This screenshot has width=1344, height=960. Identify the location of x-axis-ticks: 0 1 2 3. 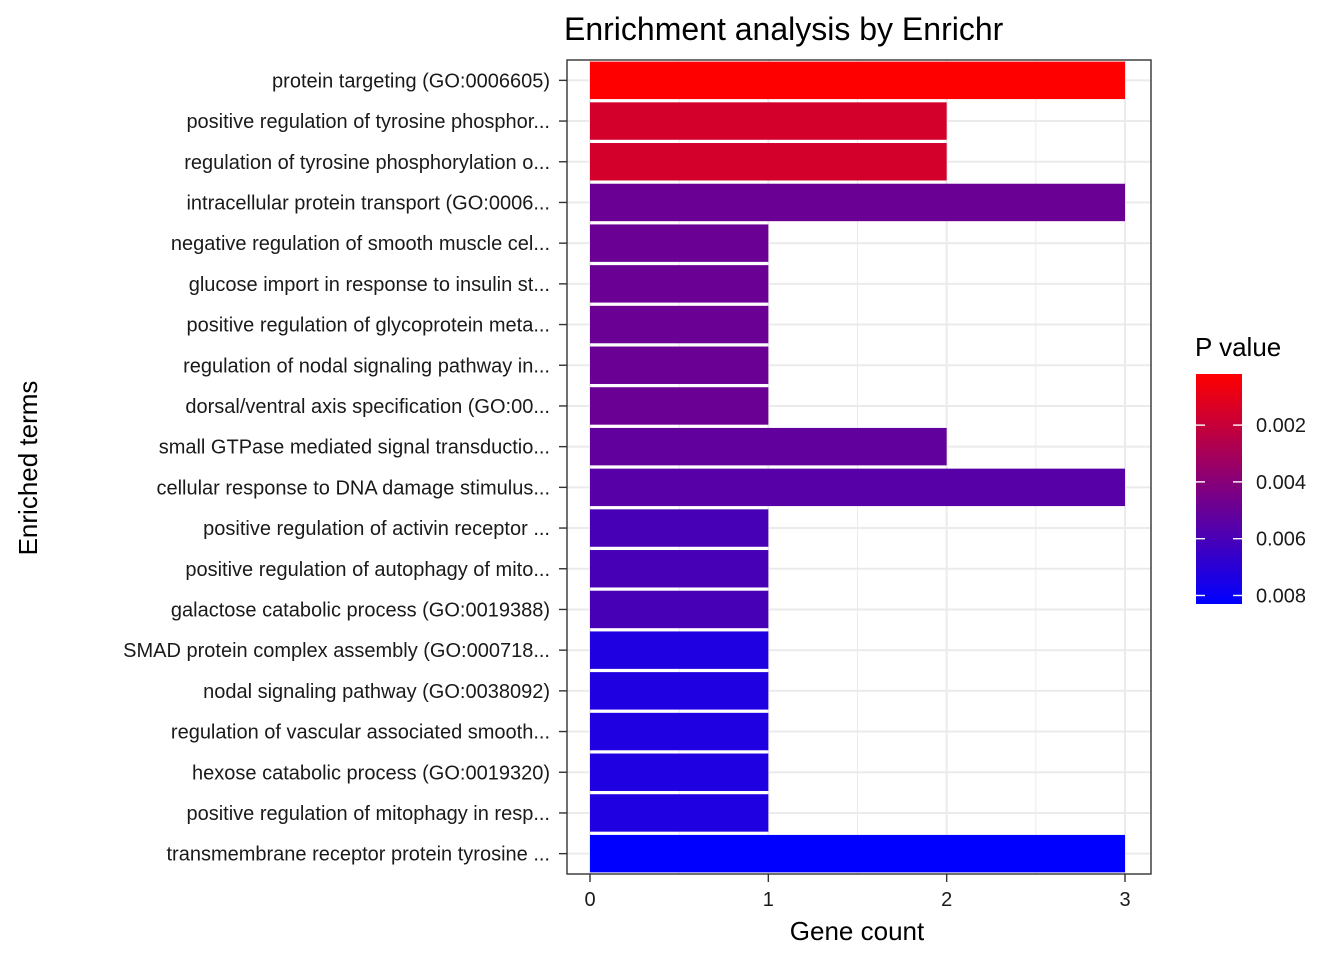
(857, 892).